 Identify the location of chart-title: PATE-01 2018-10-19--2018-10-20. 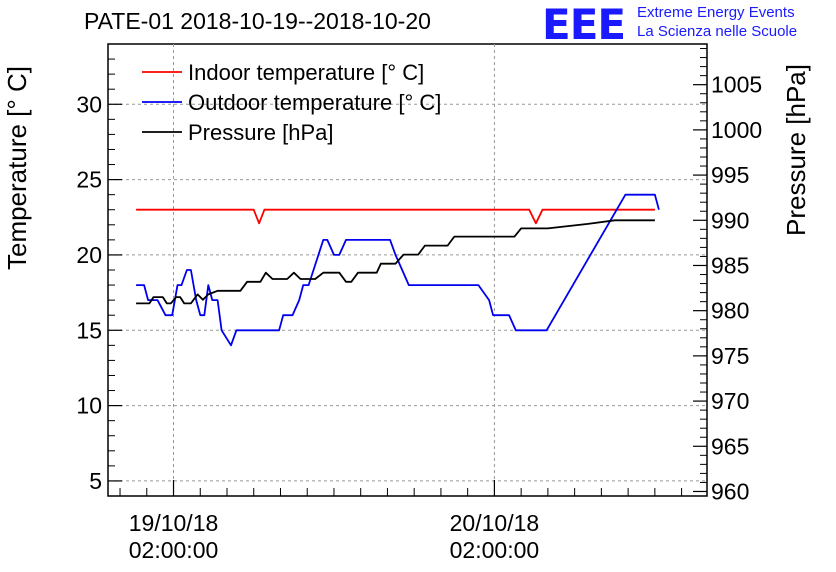
(257, 21).